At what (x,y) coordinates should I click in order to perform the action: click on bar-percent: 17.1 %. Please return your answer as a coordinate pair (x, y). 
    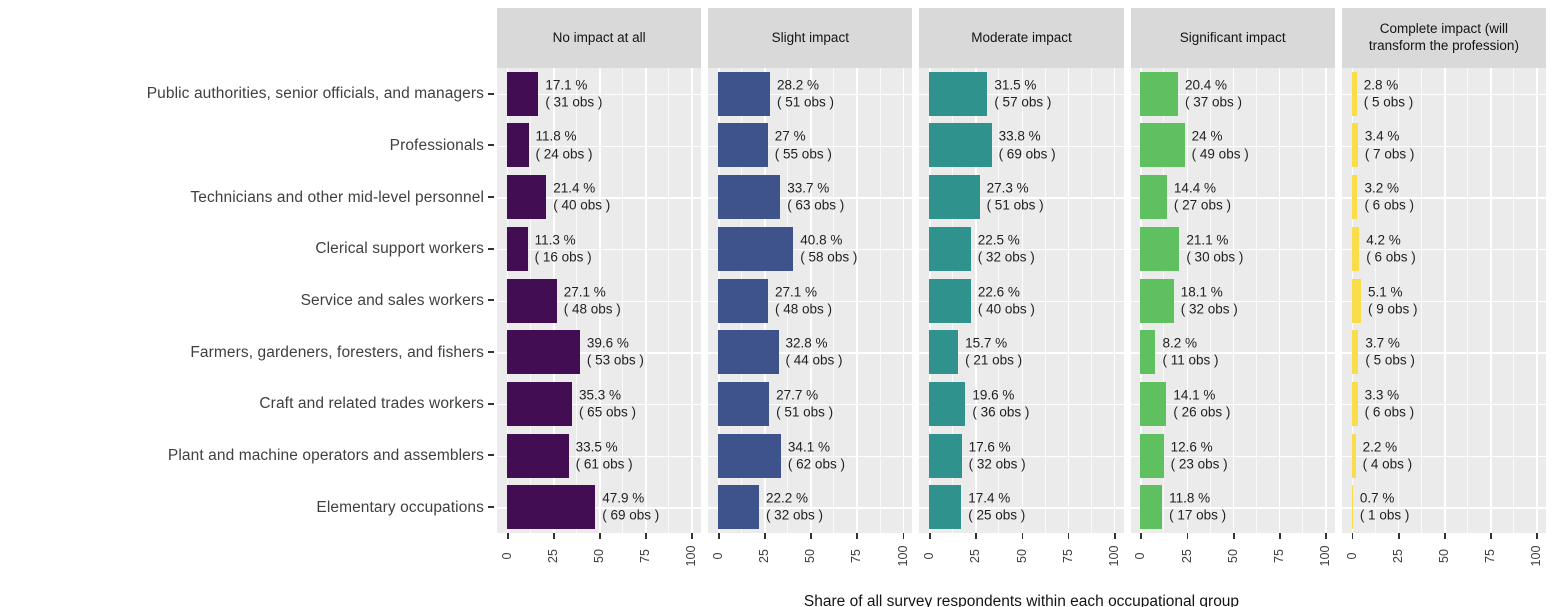
    Looking at the image, I should click on (566, 85).